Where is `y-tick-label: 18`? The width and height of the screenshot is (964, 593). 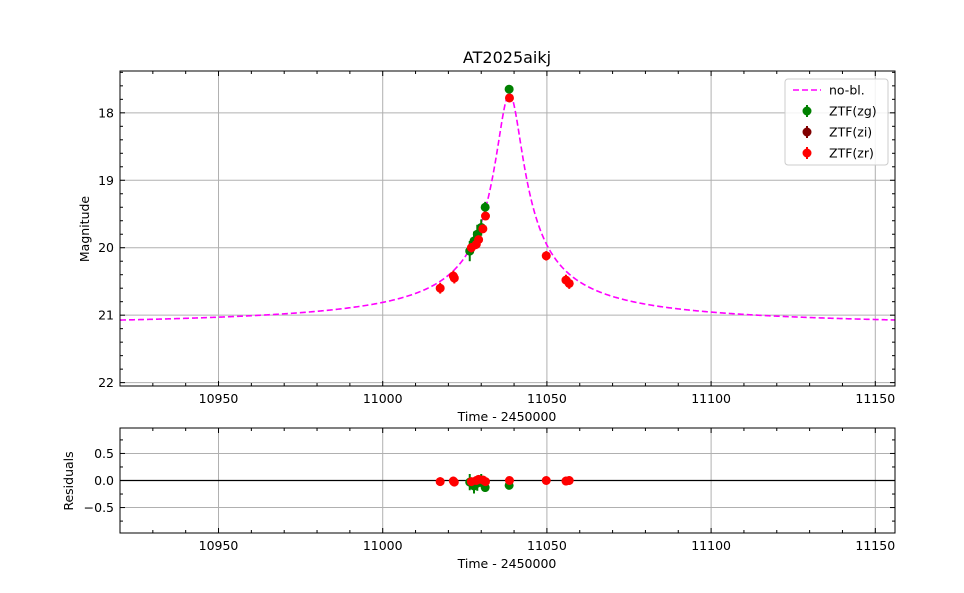 y-tick-label: 18 is located at coordinates (106, 112).